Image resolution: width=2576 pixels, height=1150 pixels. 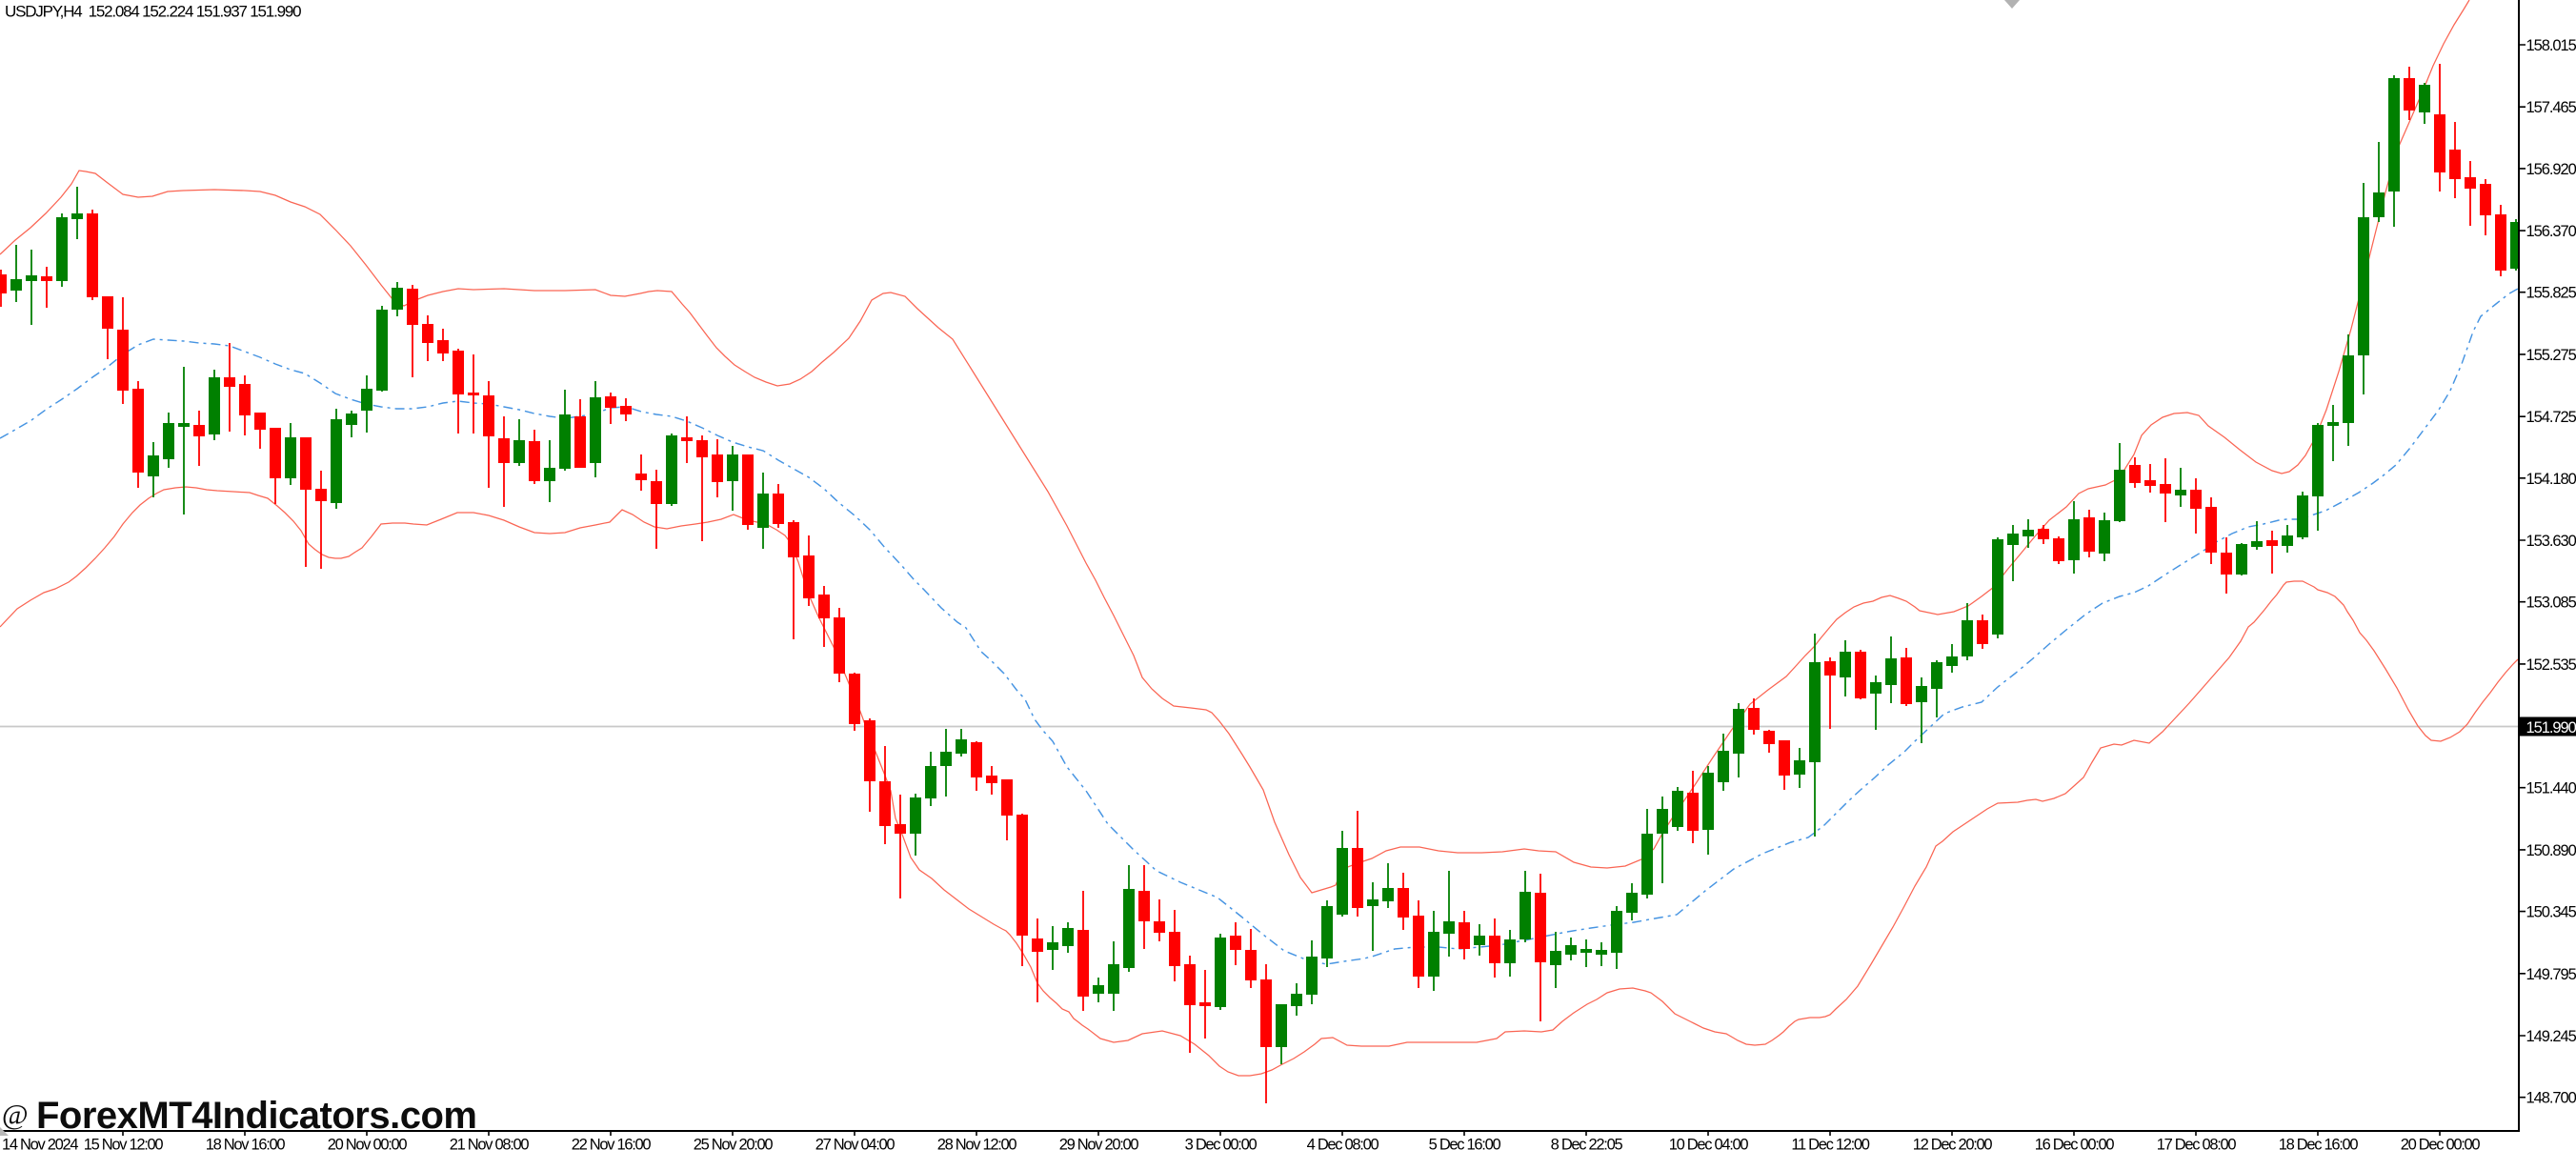 What do you see at coordinates (1830, 1144) in the screenshot?
I see `svg-text: 11 Dec 12:00` at bounding box center [1830, 1144].